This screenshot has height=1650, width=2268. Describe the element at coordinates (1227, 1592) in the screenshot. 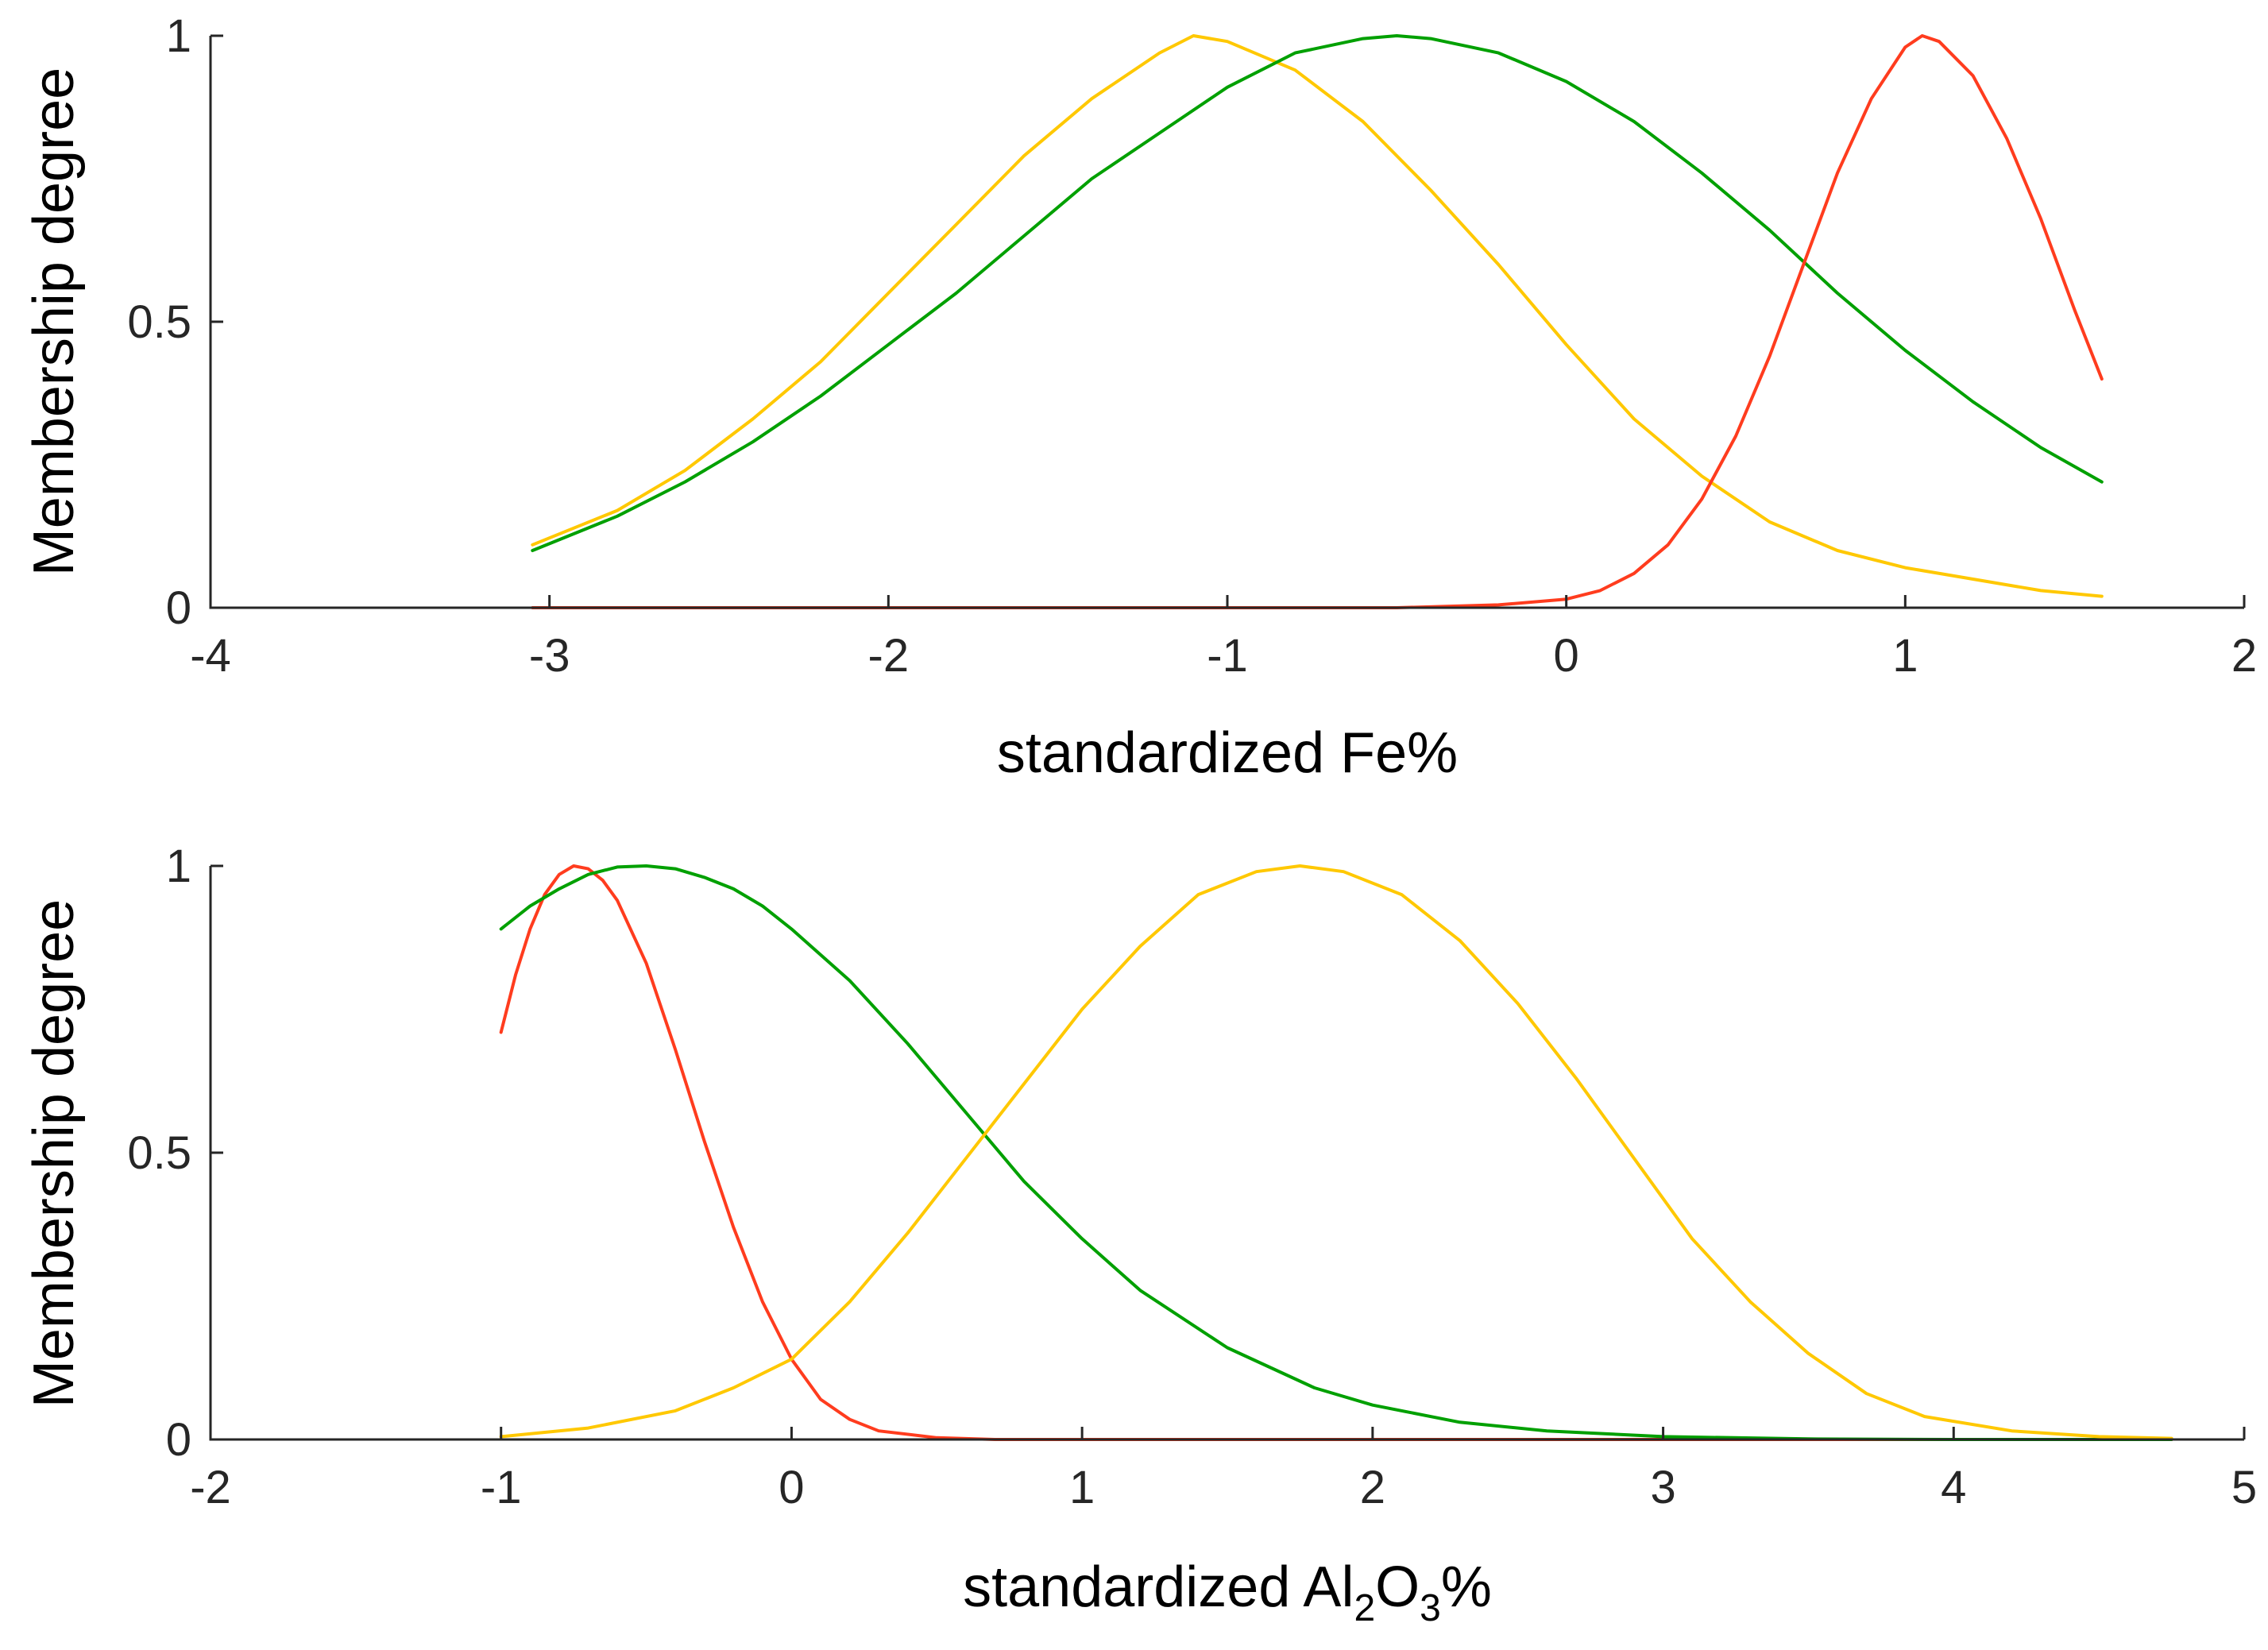

I see `x-axis-label-al2o3: standardized Al2O3%` at that location.